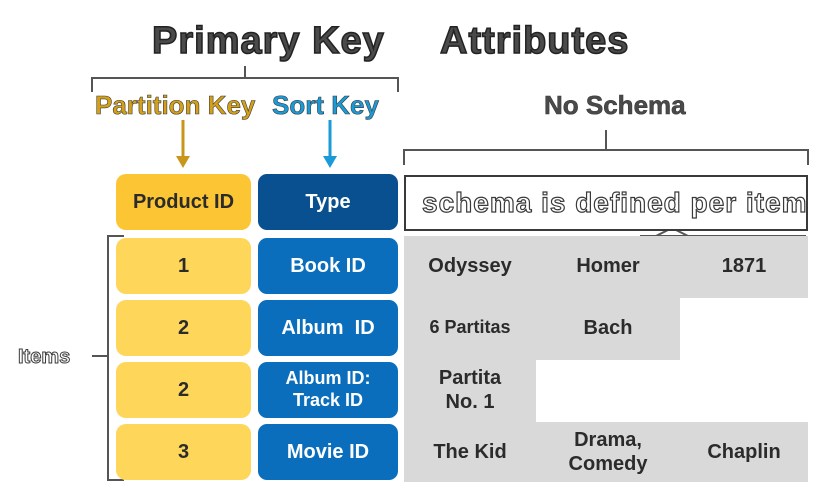  Describe the element at coordinates (614, 202) in the screenshot. I see `schema-note-text: schema is defined per item` at that location.